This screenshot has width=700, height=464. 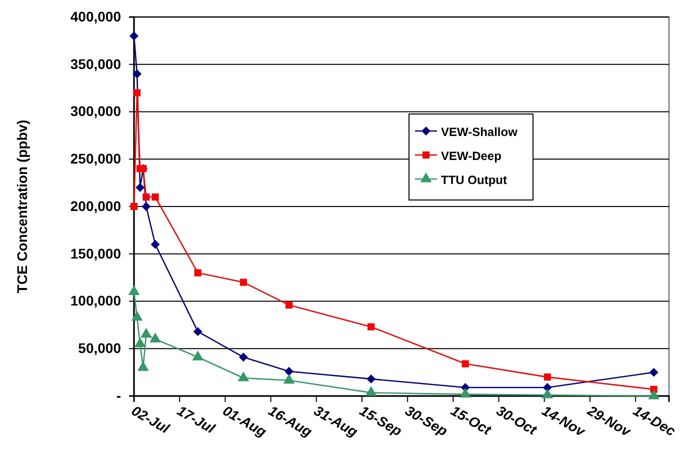 I want to click on legend-label: VEW-Shallow, so click(x=479, y=132).